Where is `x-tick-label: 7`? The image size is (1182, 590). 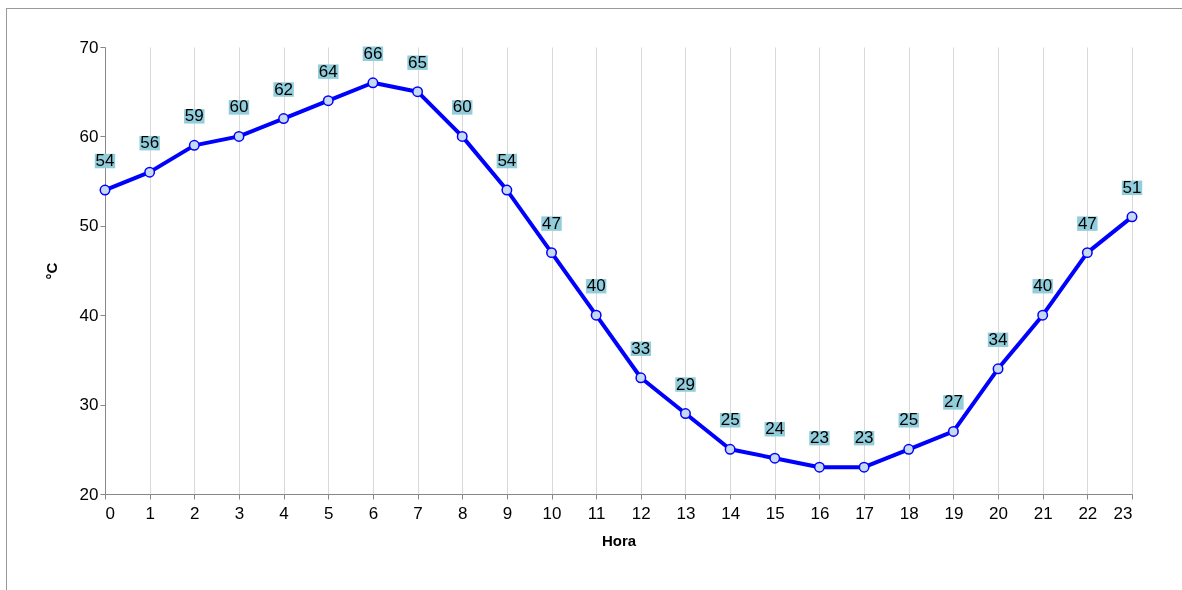 x-tick-label: 7 is located at coordinates (418, 513).